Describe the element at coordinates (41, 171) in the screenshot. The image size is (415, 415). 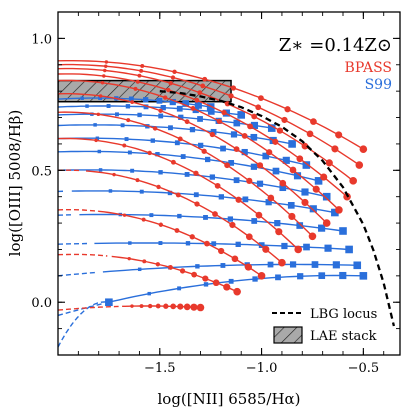
I see `y-tick-label: 0.5` at that location.